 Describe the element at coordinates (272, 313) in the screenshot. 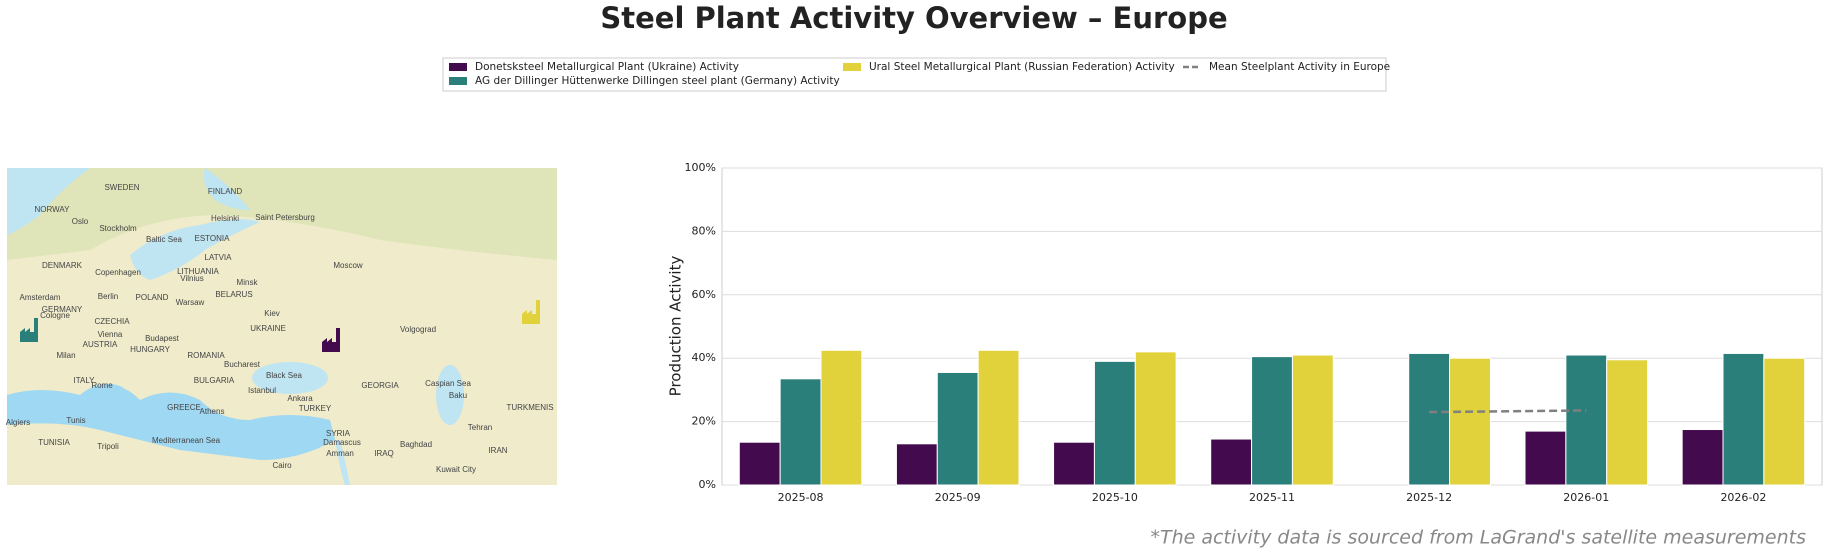

I see `map-label: Kiev` at that location.